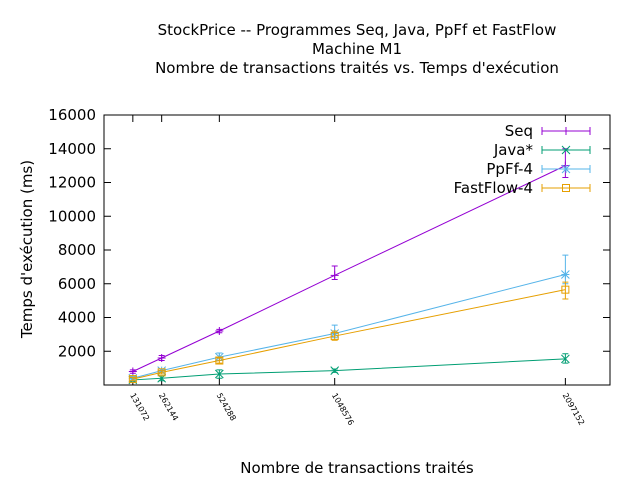  I want to click on chart-title-line-2: Machine M1, so click(357, 49).